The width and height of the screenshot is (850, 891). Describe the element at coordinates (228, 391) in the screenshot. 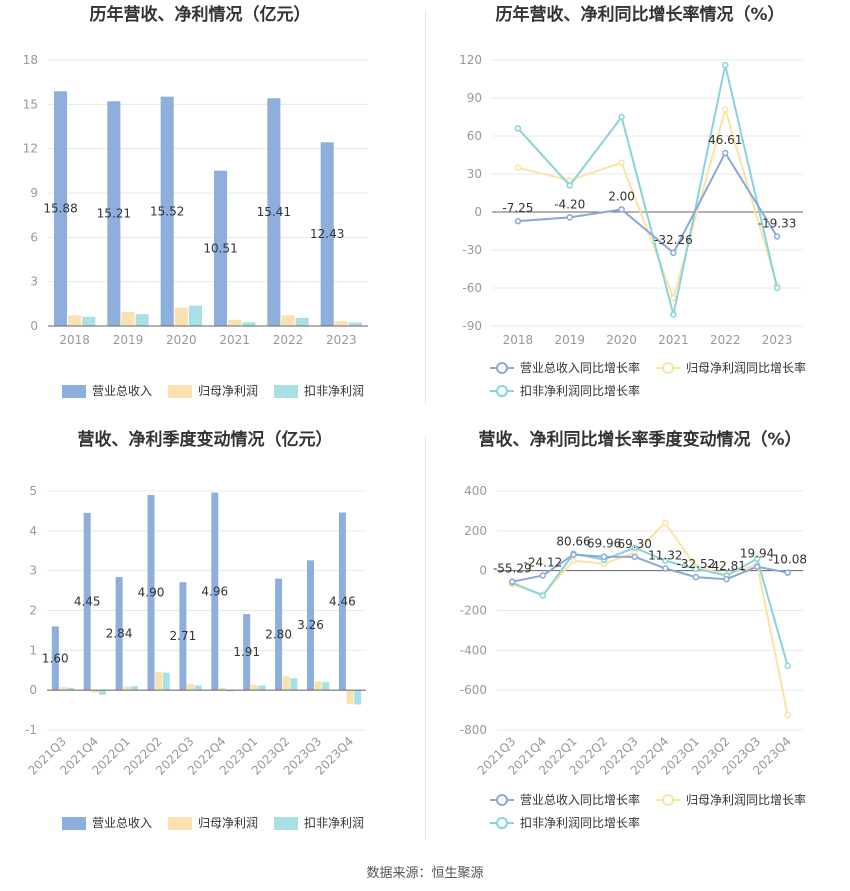

I see `legend-label: 归母净利润` at that location.